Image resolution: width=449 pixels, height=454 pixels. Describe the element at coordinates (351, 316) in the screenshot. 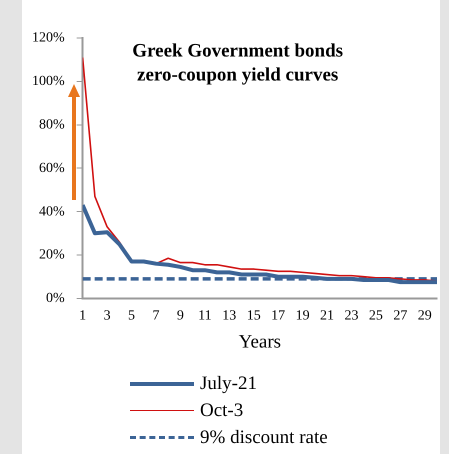

I see `x-tick-label: 23` at that location.